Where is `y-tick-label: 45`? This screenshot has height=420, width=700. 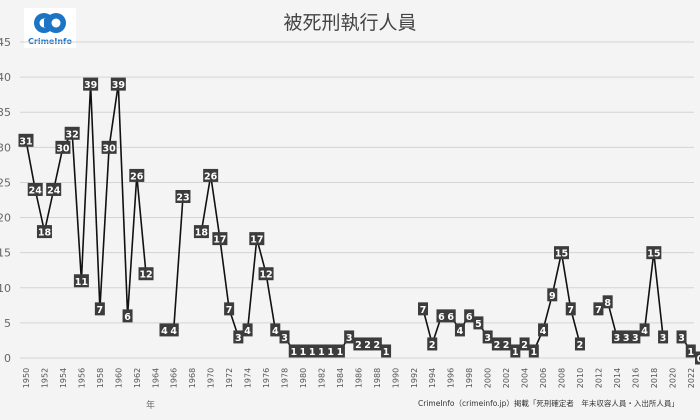 y-tick-label: 45 is located at coordinates (5, 42).